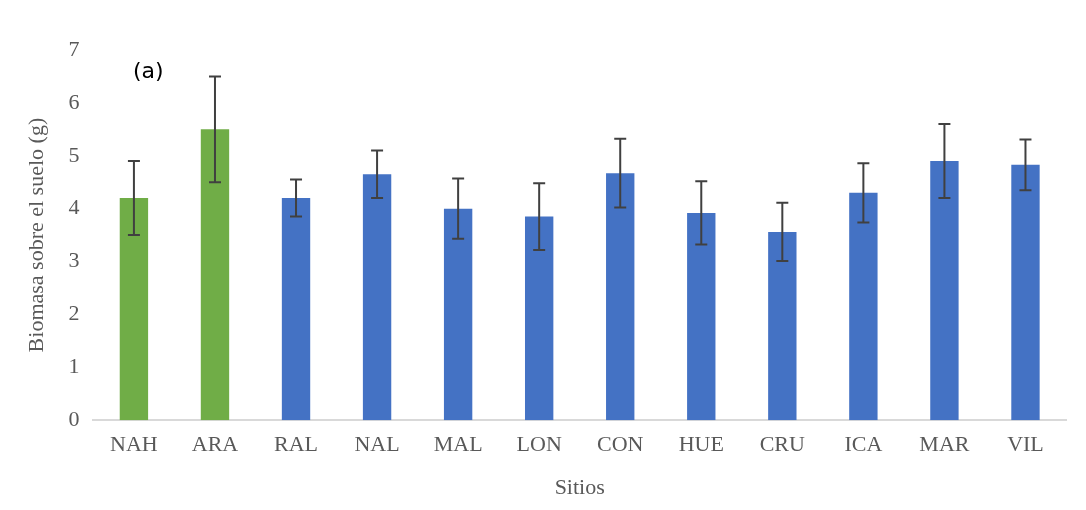 The height and width of the screenshot is (510, 1086). What do you see at coordinates (863, 444) in the screenshot?
I see `x-tick-label: ICA` at bounding box center [863, 444].